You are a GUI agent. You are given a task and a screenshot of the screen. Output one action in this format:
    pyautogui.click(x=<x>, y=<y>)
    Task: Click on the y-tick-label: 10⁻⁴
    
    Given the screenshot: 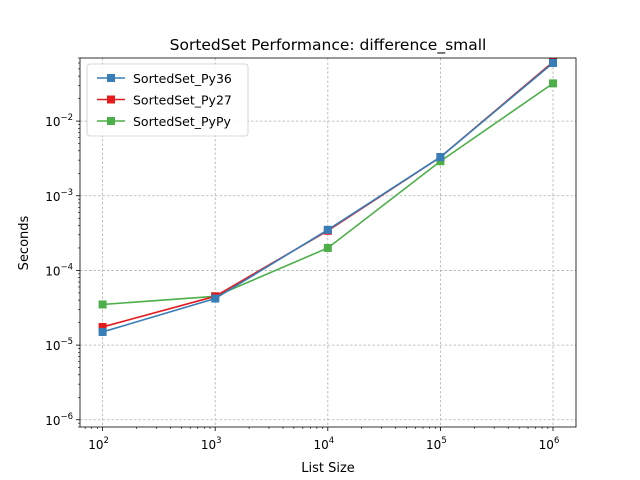 What is the action you would take?
    pyautogui.click(x=59, y=270)
    